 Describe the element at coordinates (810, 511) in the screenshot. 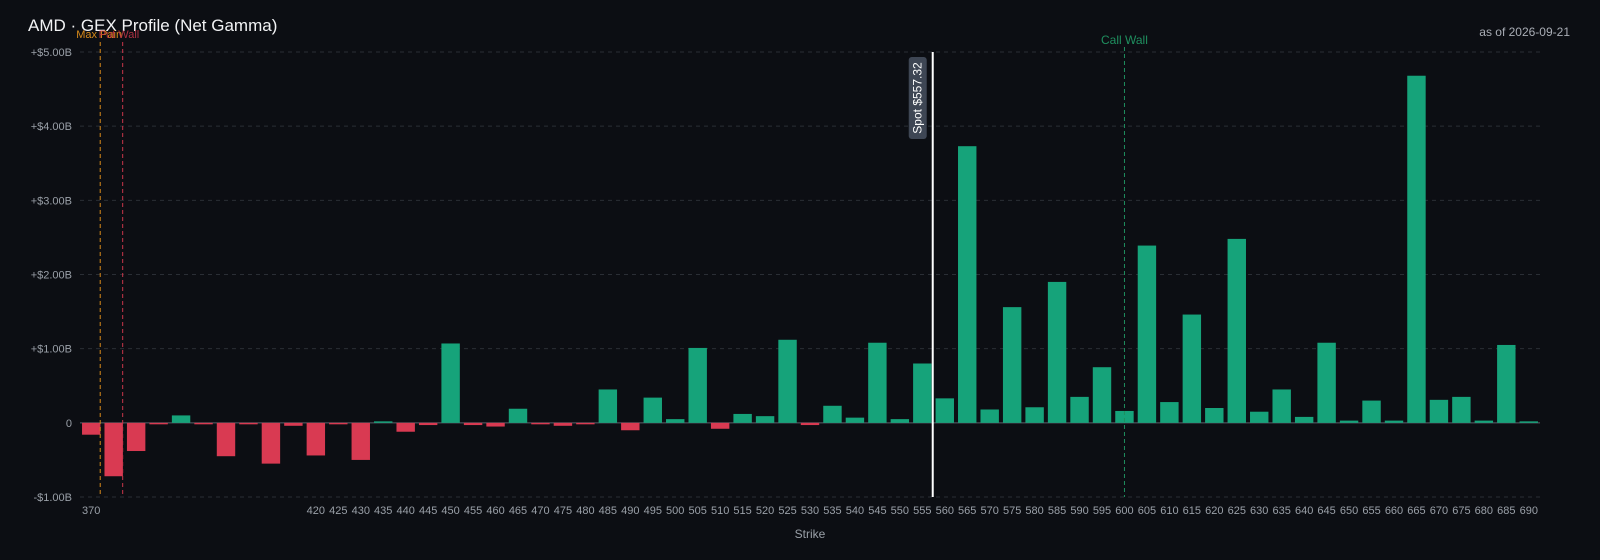

I see `x-tick-label: 530` at that location.